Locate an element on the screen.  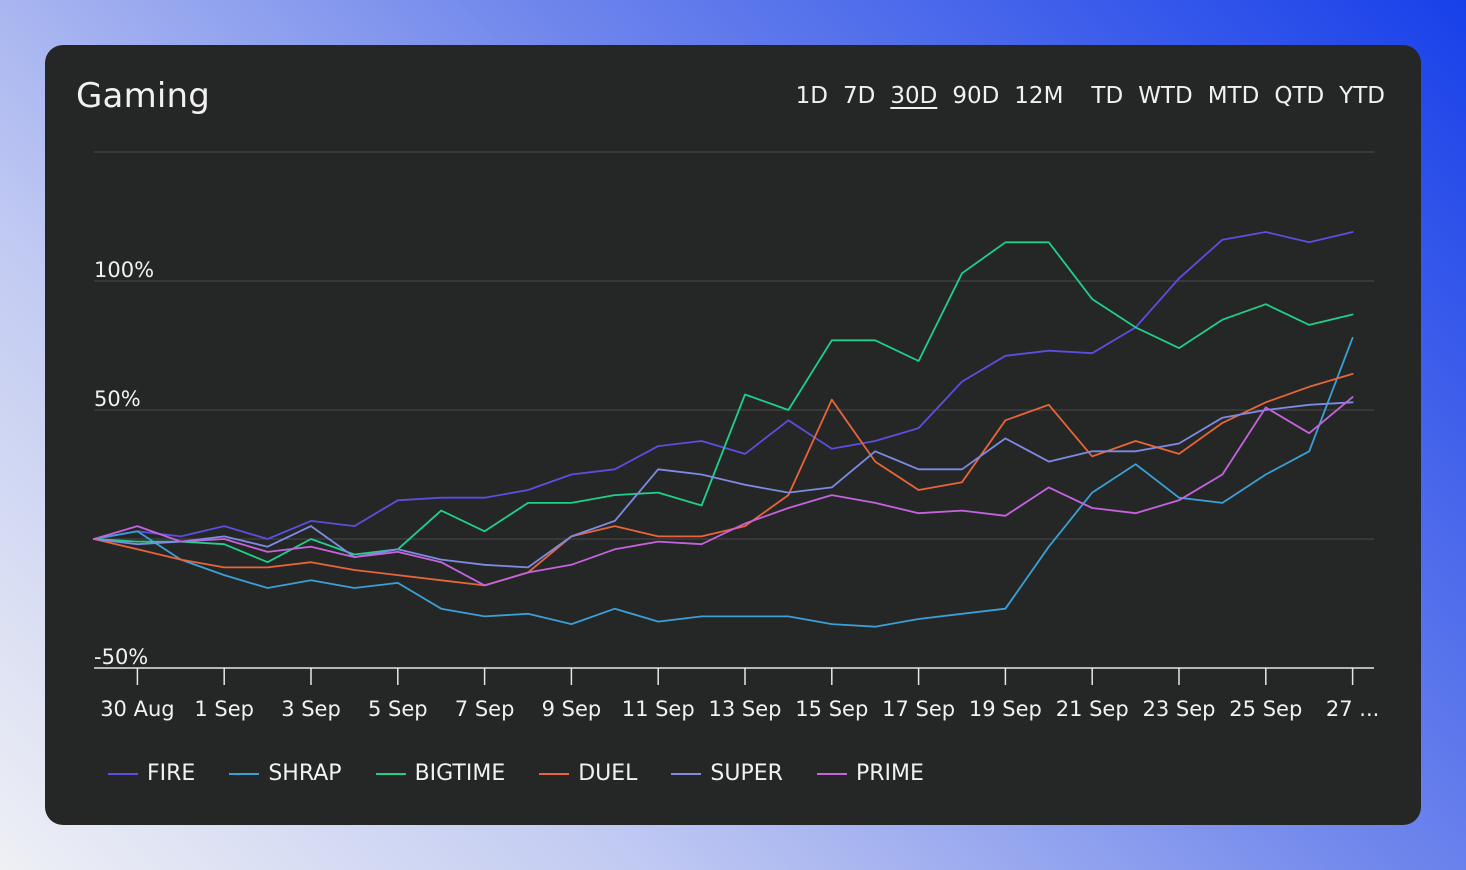
y-tick-label: 100% is located at coordinates (124, 270).